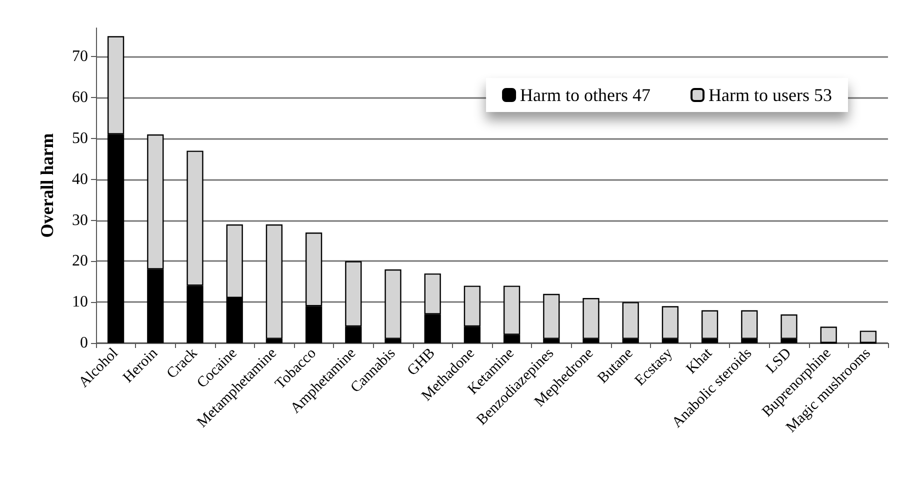 This screenshot has height=501, width=917. Describe the element at coordinates (80, 97) in the screenshot. I see `y-tick-label: 60` at that location.